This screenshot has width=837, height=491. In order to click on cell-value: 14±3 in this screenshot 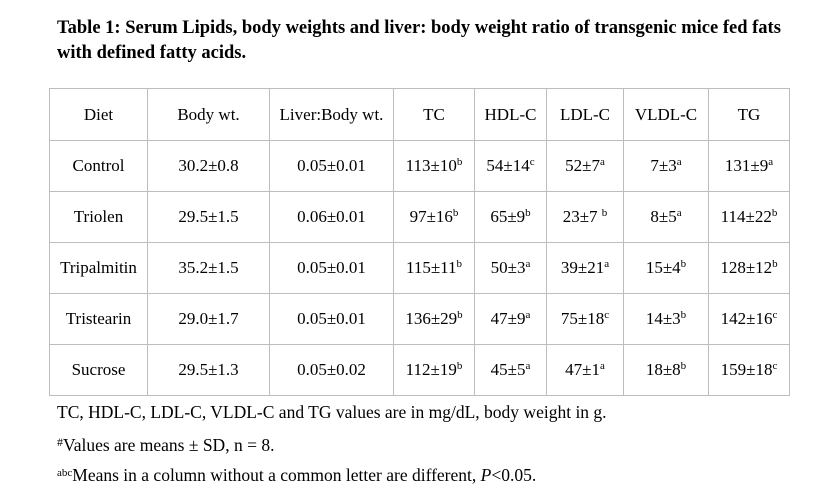, I will do `click(663, 318)`.